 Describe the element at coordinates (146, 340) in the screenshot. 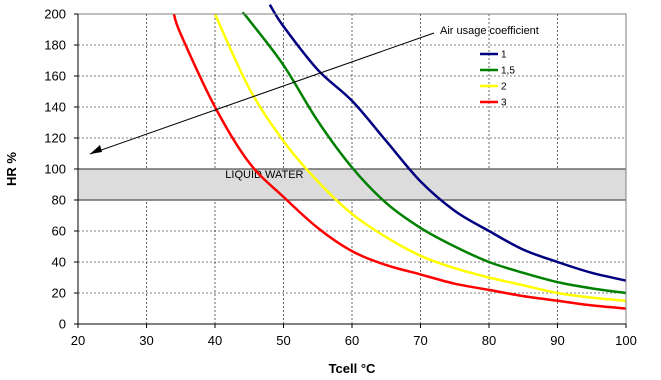

I see `x-tick-label: 30` at that location.